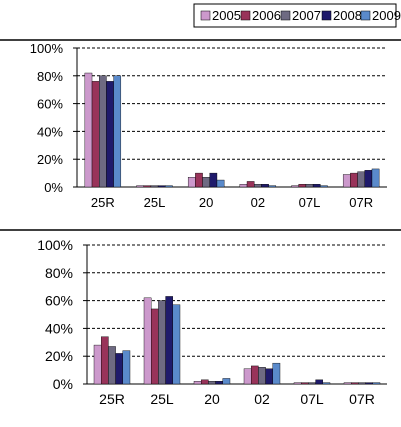 The image size is (401, 427). I want to click on bar-top-07R-2007, so click(361, 179).